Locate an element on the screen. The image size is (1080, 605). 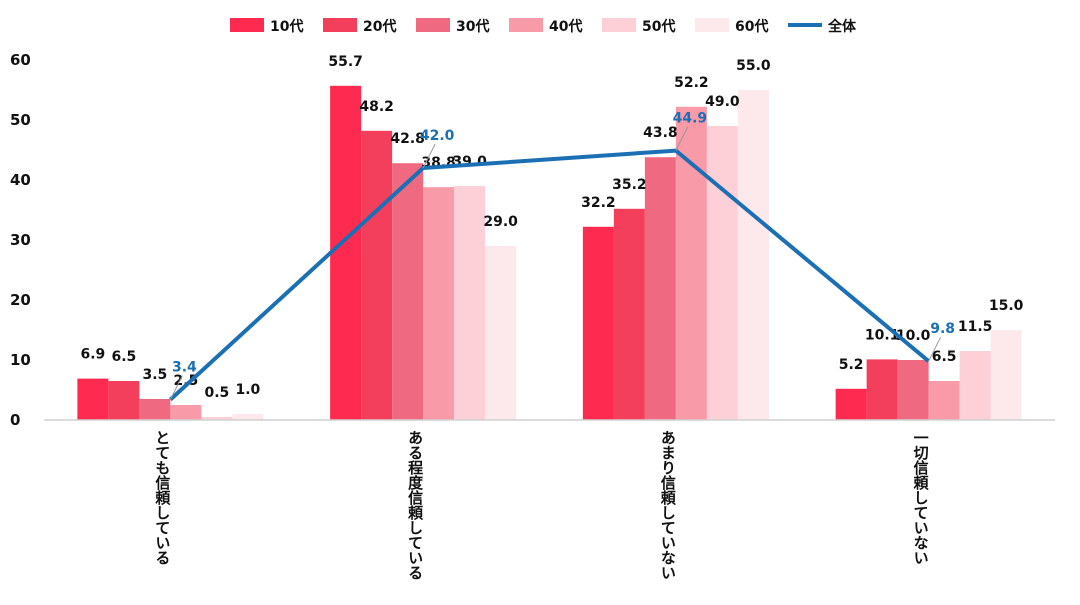
legend-label: 60代 is located at coordinates (751, 26).